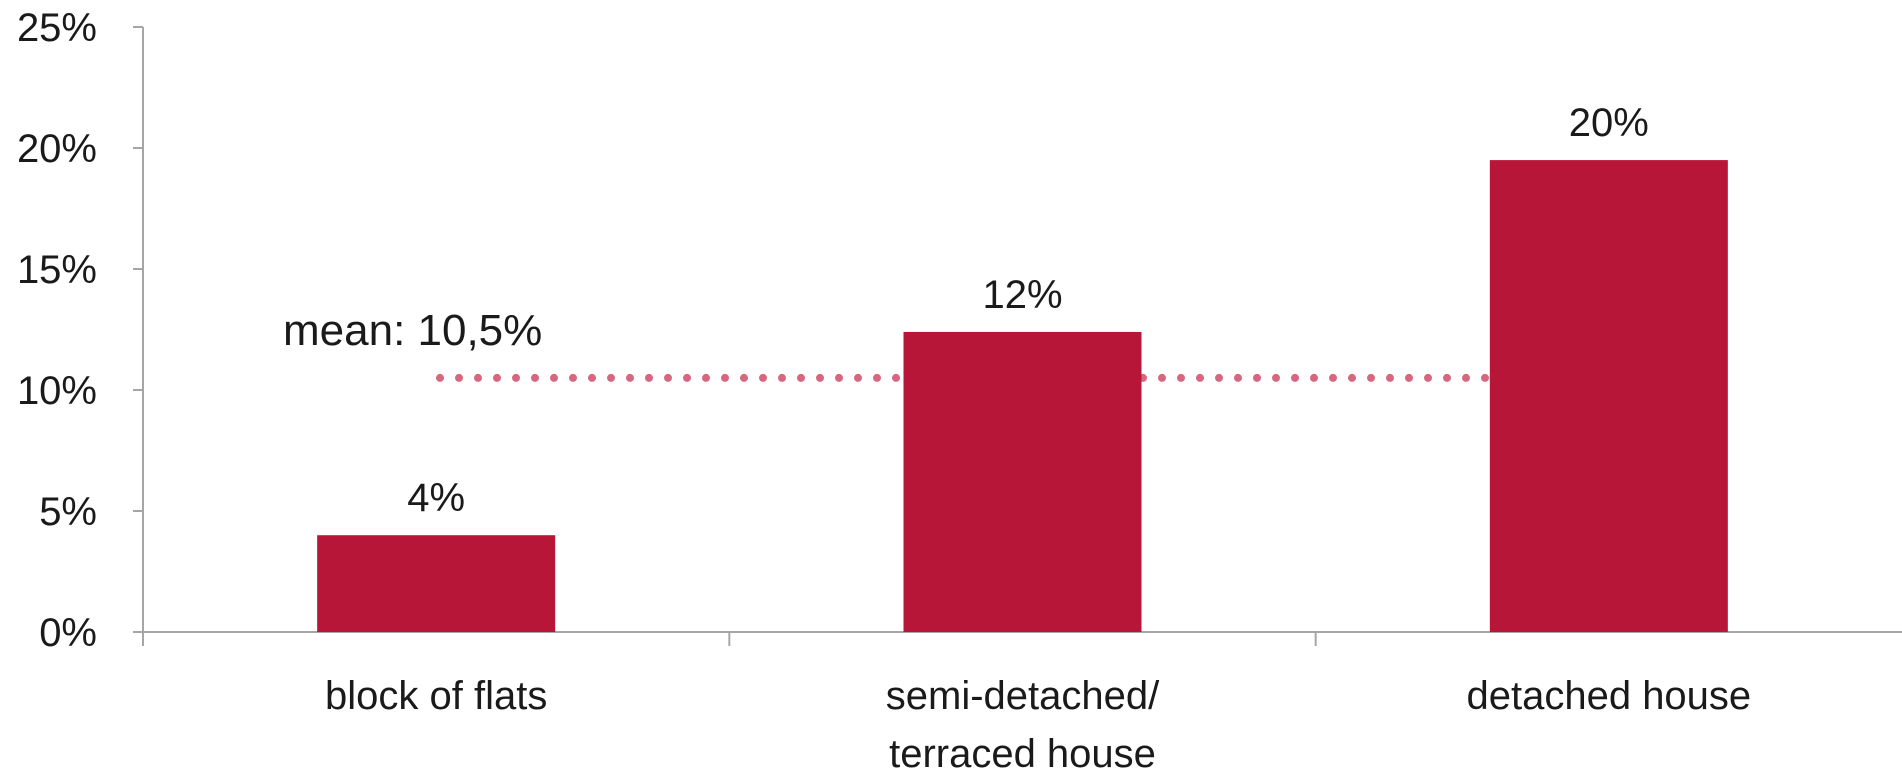  What do you see at coordinates (57, 270) in the screenshot?
I see `y-tick-label: 15%` at bounding box center [57, 270].